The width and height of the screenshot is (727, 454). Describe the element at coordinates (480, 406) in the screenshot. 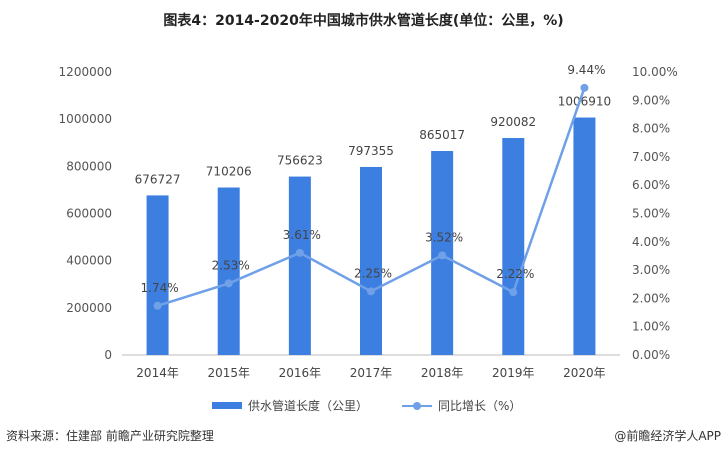

I see `legend-line-label: 同比增长（%）` at that location.